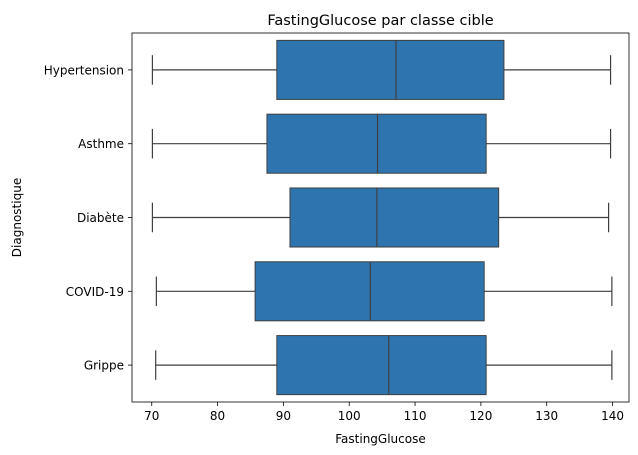 The width and height of the screenshot is (638, 455). What do you see at coordinates (380, 21) in the screenshot?
I see `chart-title: FastingGlucose par classe cible` at bounding box center [380, 21].